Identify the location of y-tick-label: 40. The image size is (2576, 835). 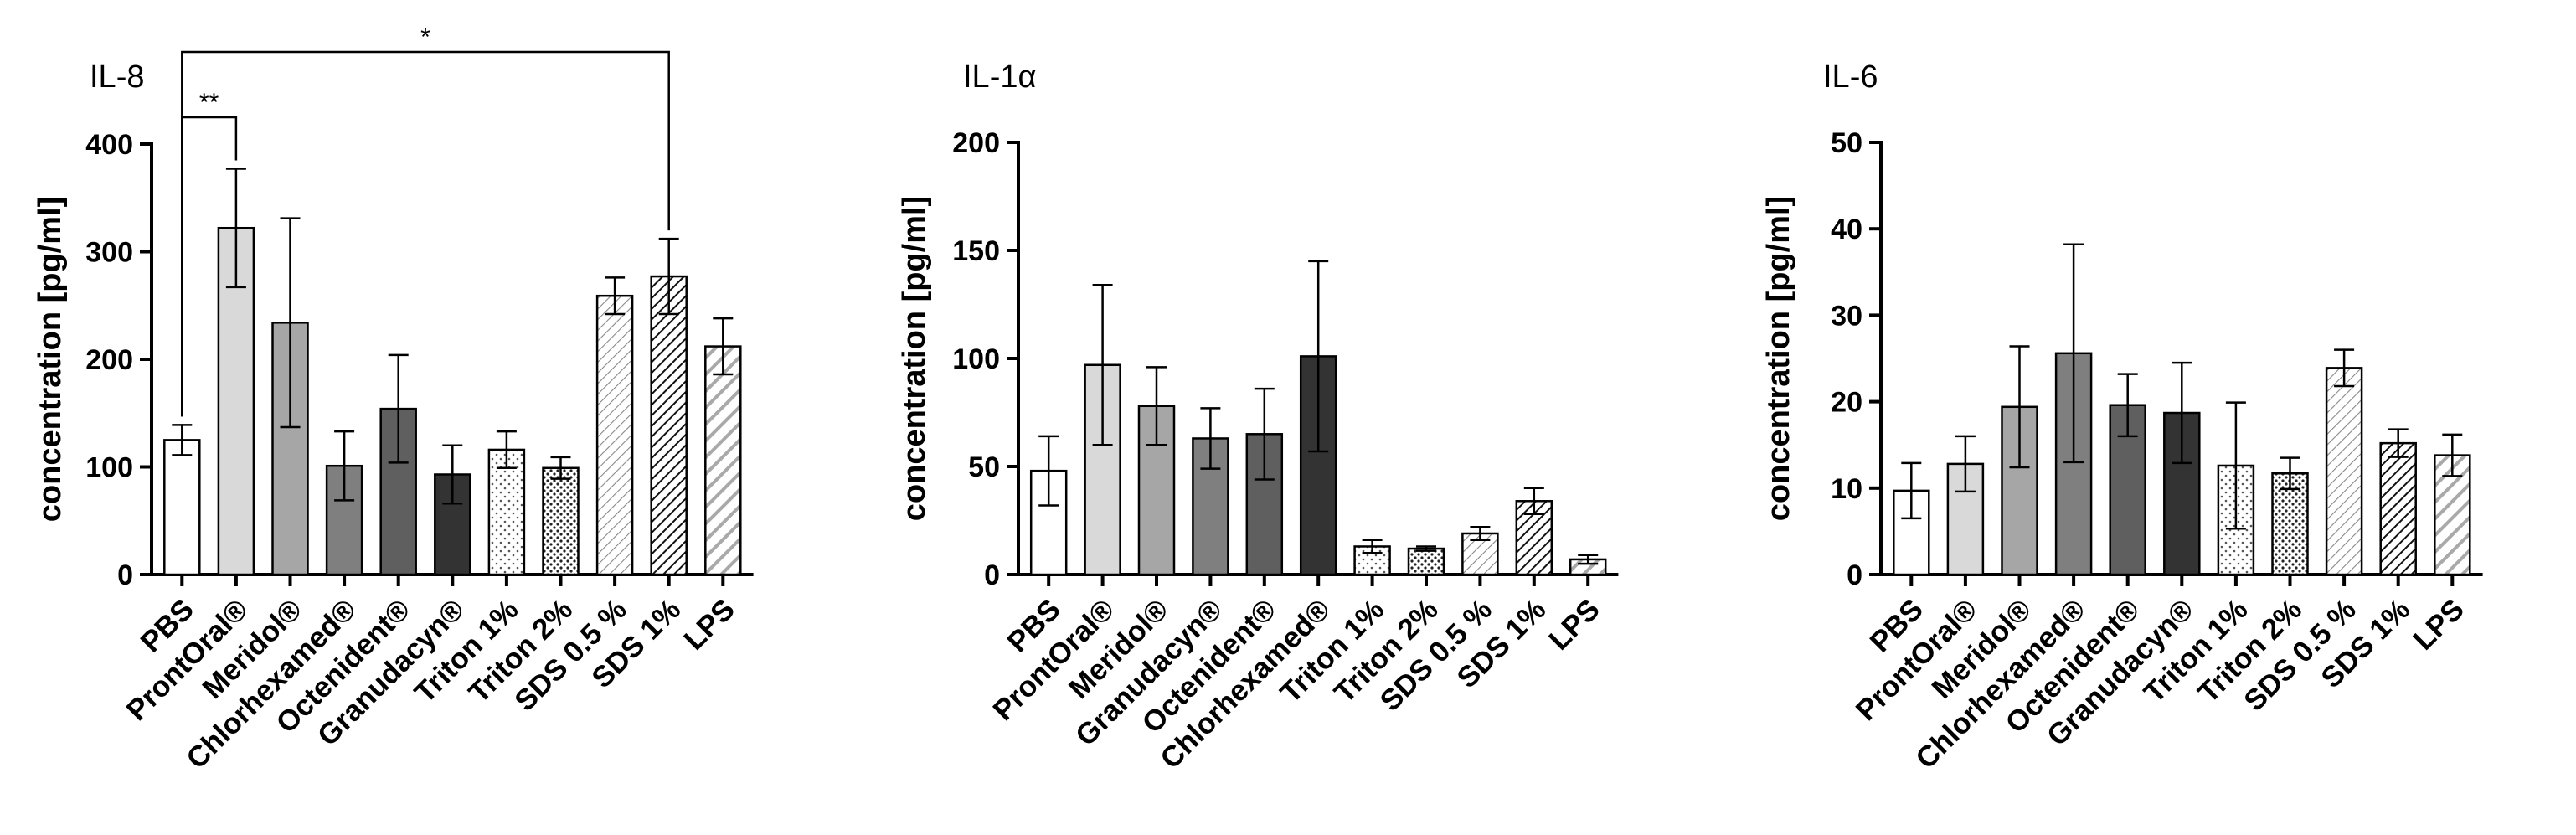
(1847, 229).